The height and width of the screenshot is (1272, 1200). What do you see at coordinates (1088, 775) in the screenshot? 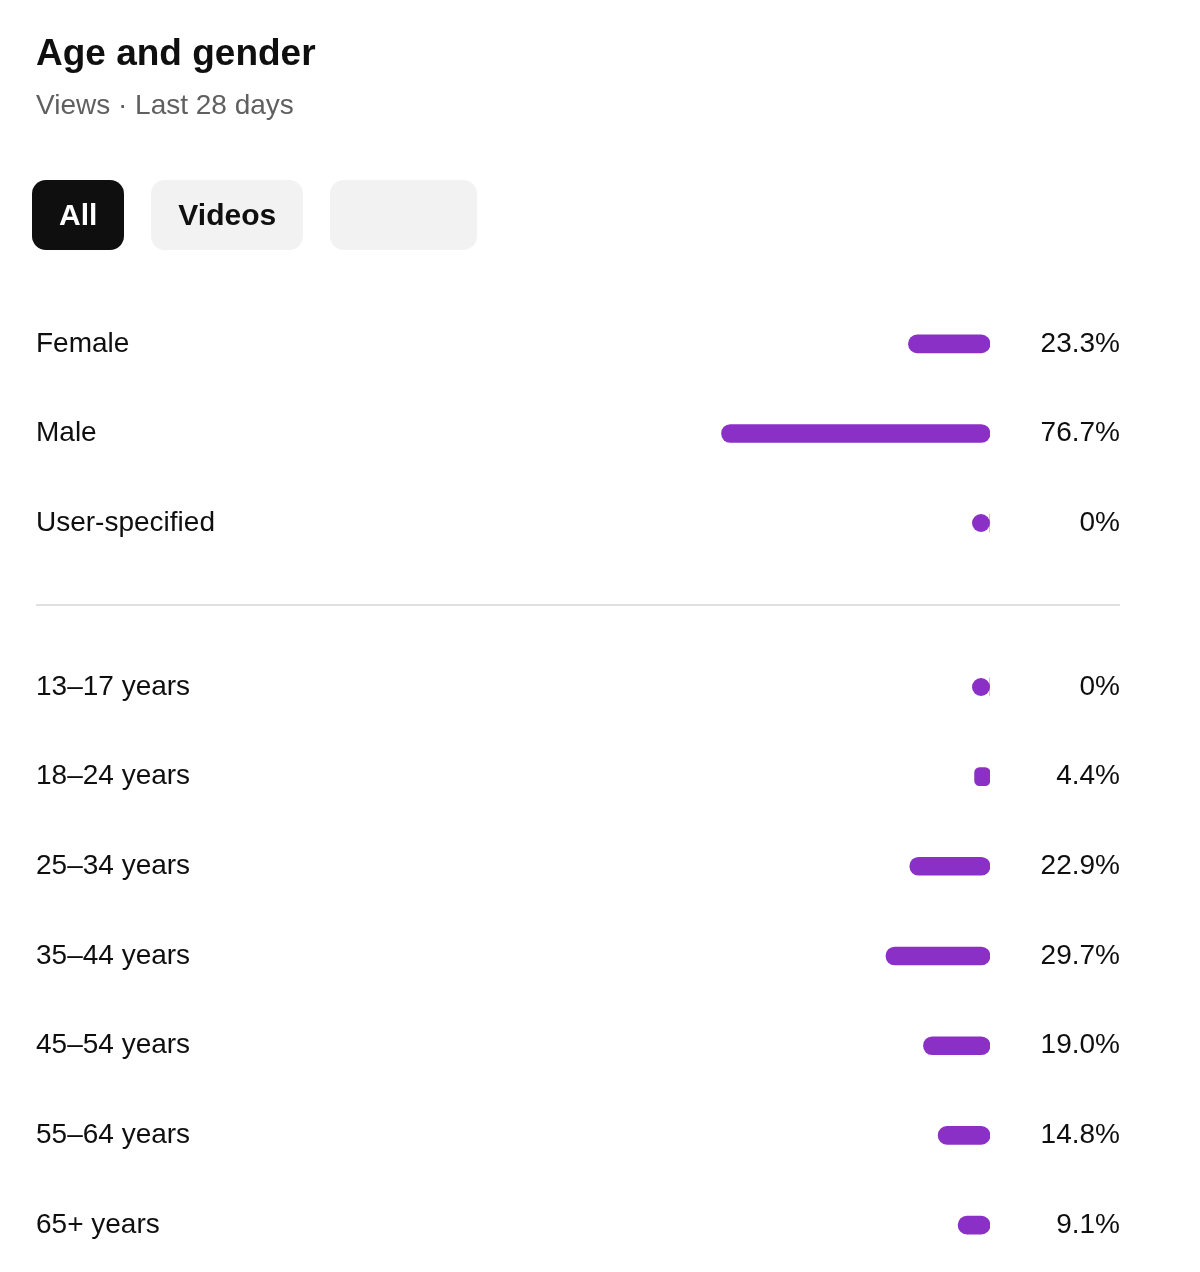
I see `data-label: 4.4%` at bounding box center [1088, 775].